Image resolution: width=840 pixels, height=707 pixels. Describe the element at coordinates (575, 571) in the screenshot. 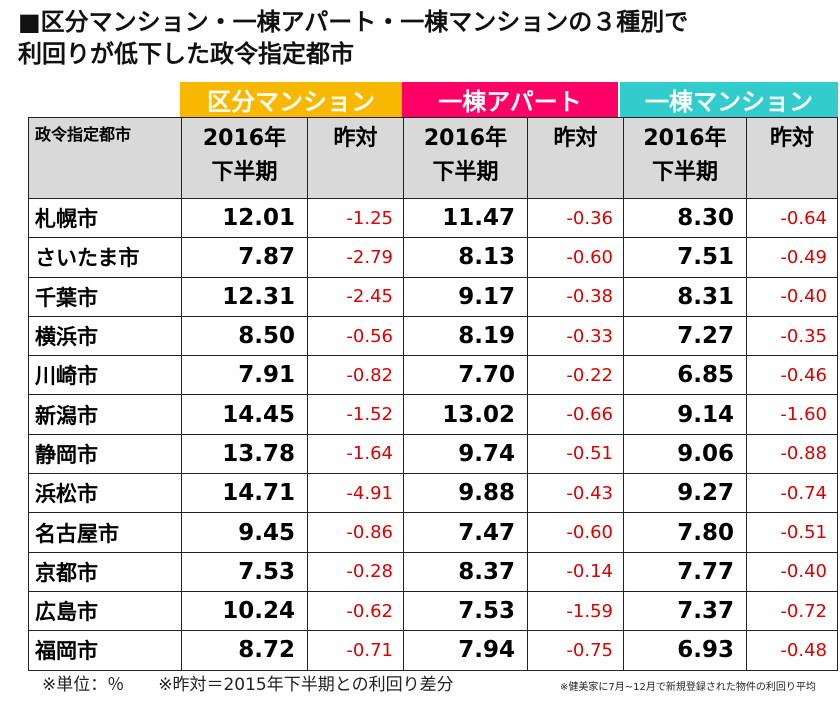

I see `yoy-diff: -0.14` at that location.